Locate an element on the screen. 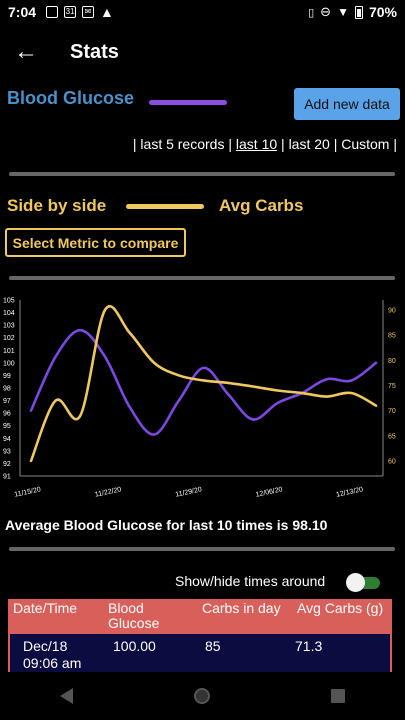 The height and width of the screenshot is (720, 405). show-times-toggle is located at coordinates (363, 582).